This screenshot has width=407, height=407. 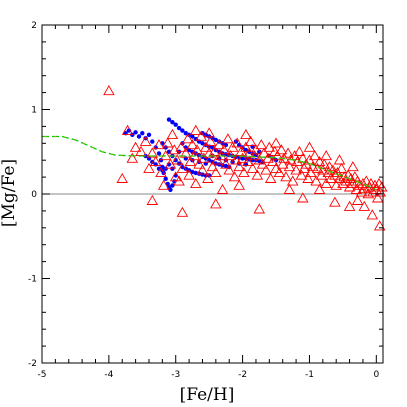 I want to click on x-tick-label: -2, so click(x=242, y=375).